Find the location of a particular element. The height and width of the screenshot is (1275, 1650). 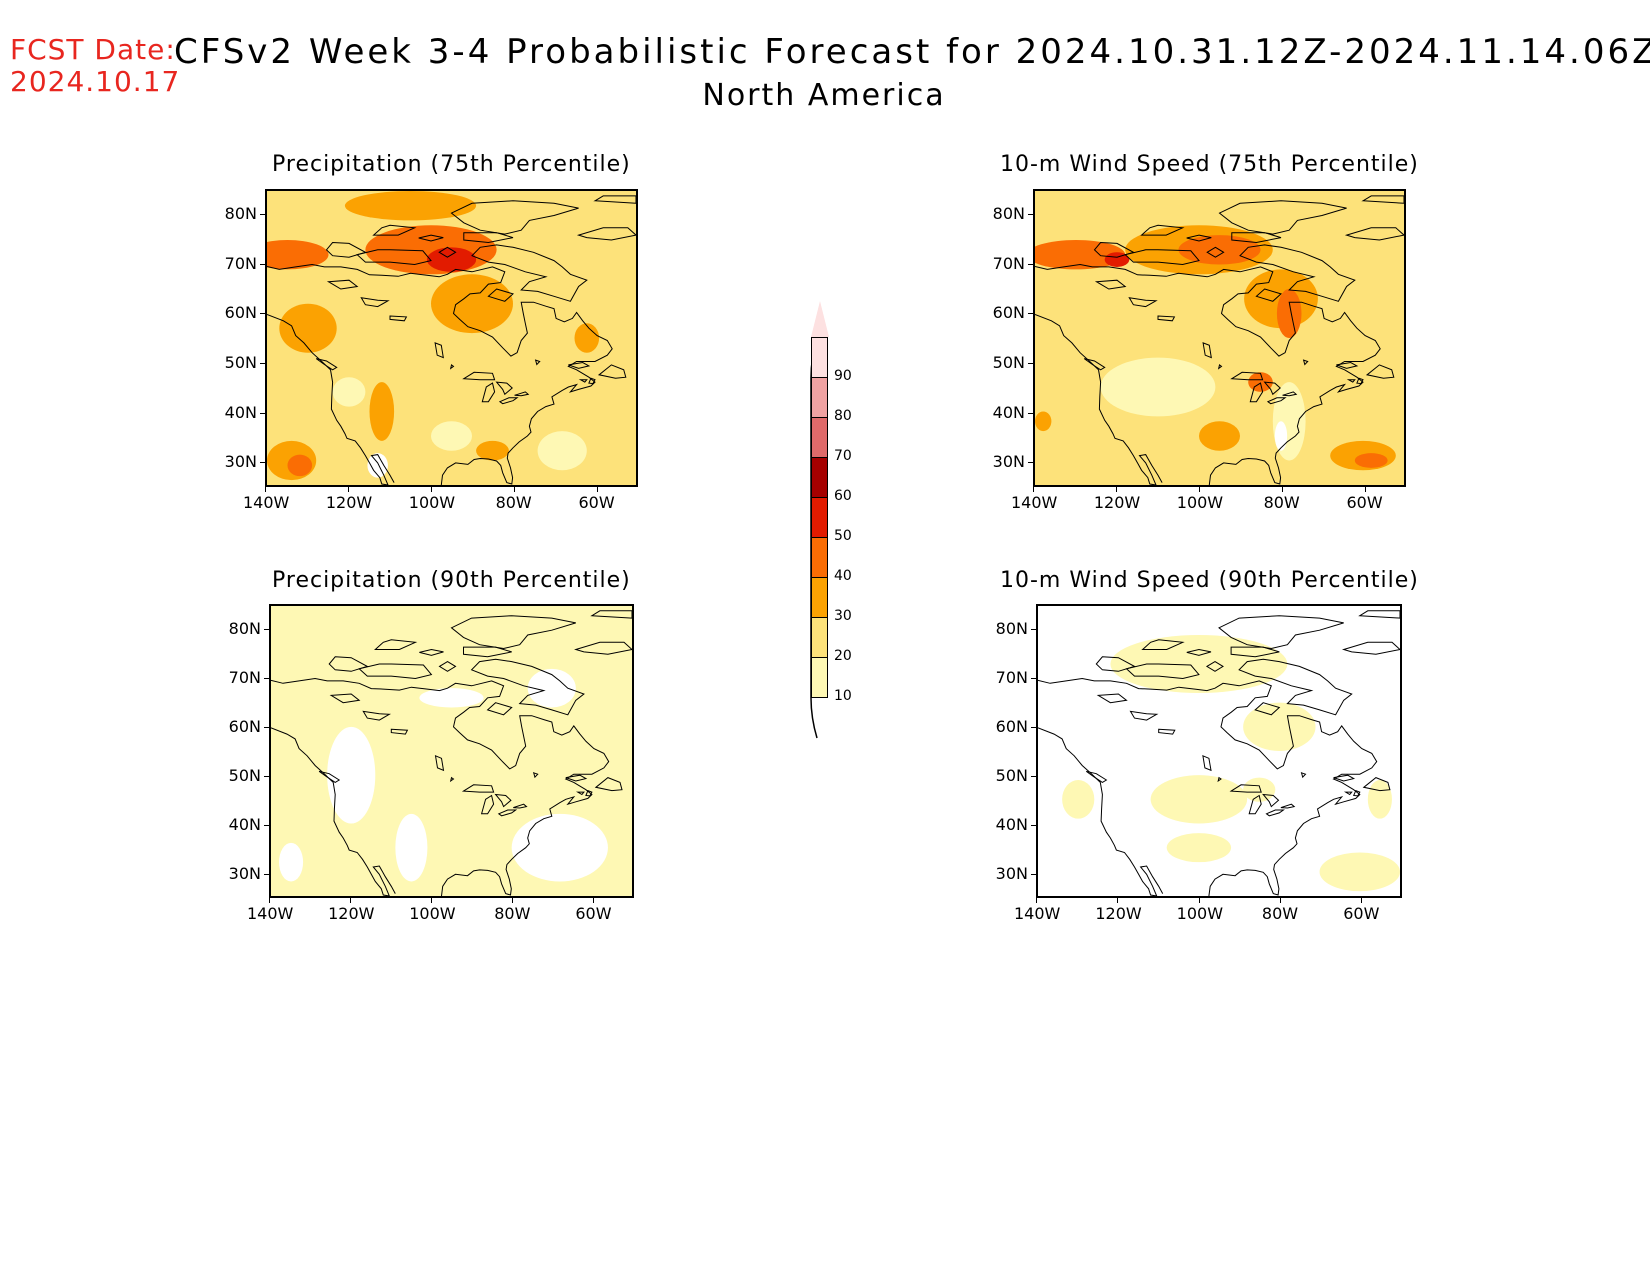

panel-title-wind-90: 10-m Wind Speed (90th Percentile) is located at coordinates (1209, 580).